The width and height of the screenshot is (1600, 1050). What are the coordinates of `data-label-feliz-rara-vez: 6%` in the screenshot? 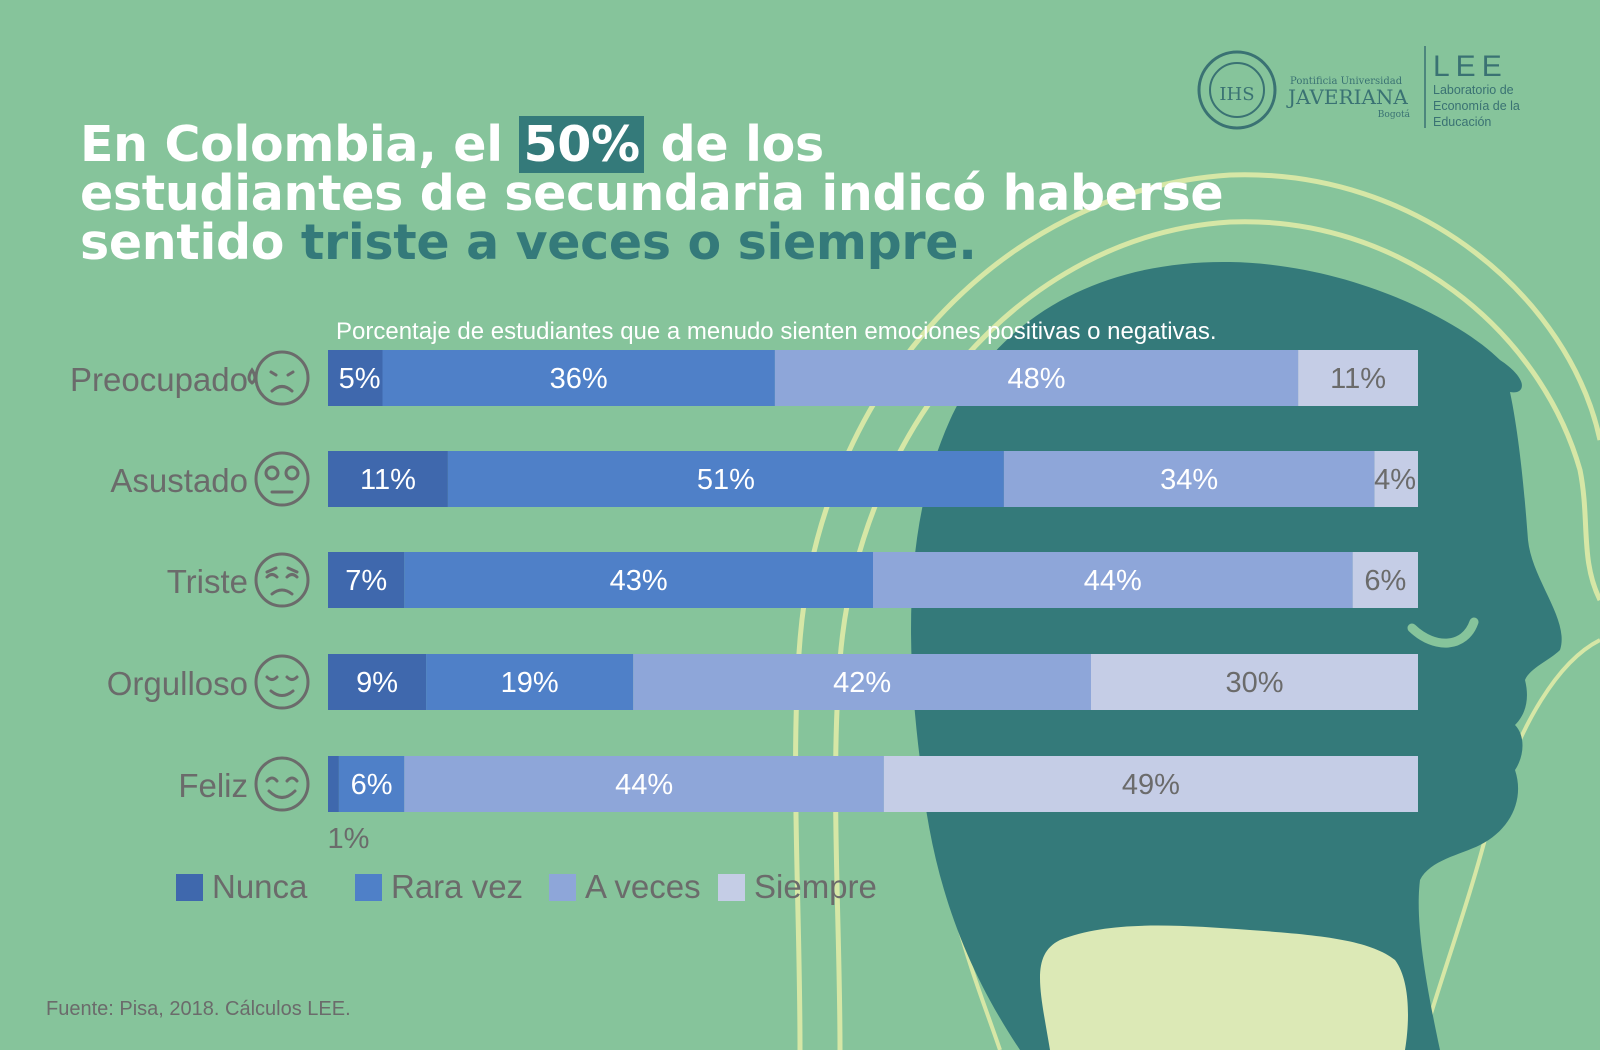 It's located at (372, 785).